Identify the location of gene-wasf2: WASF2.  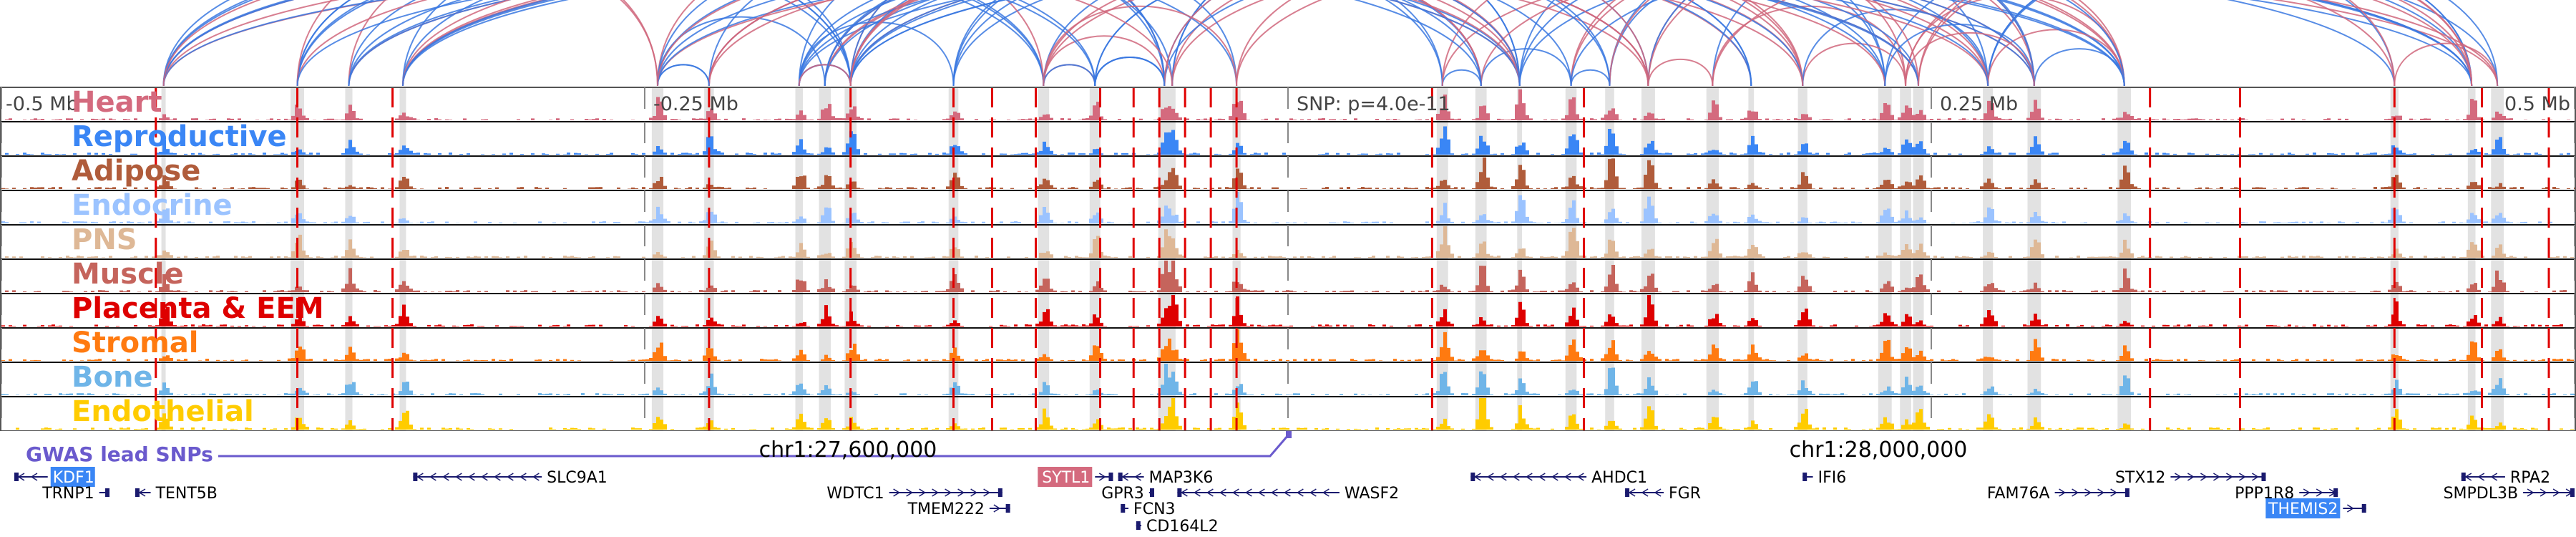
(1288, 494).